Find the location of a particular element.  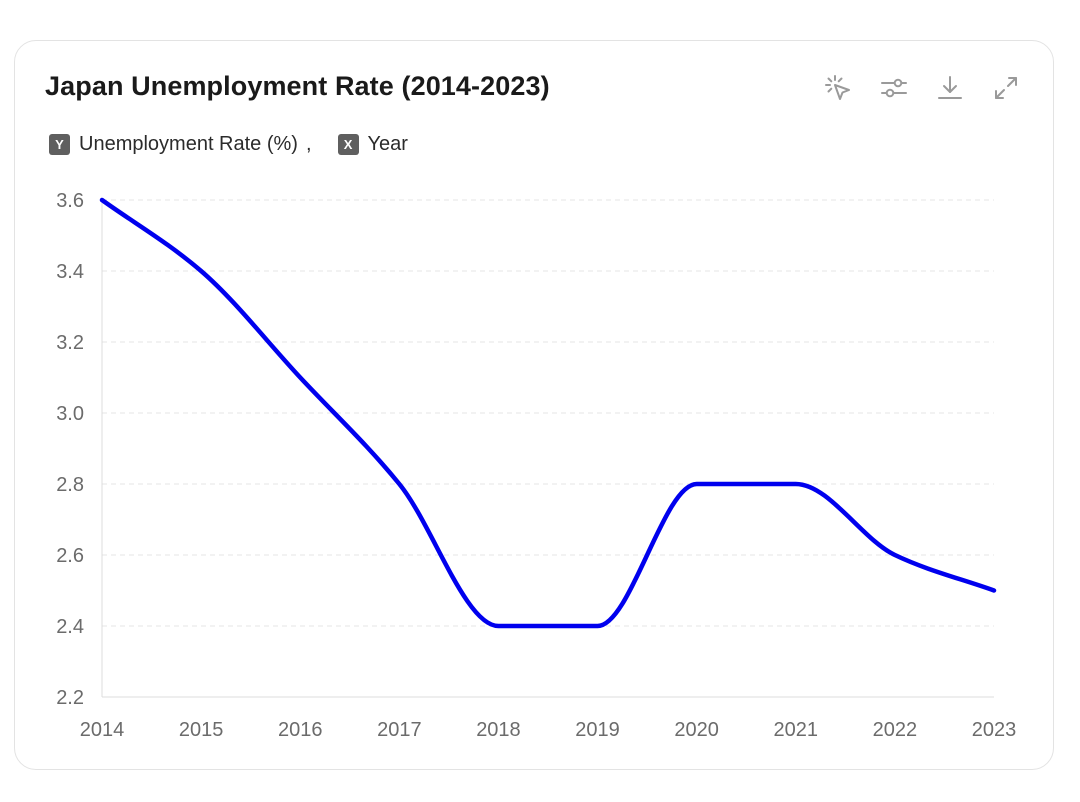

y-tick-label: 2.6 is located at coordinates (70, 556).